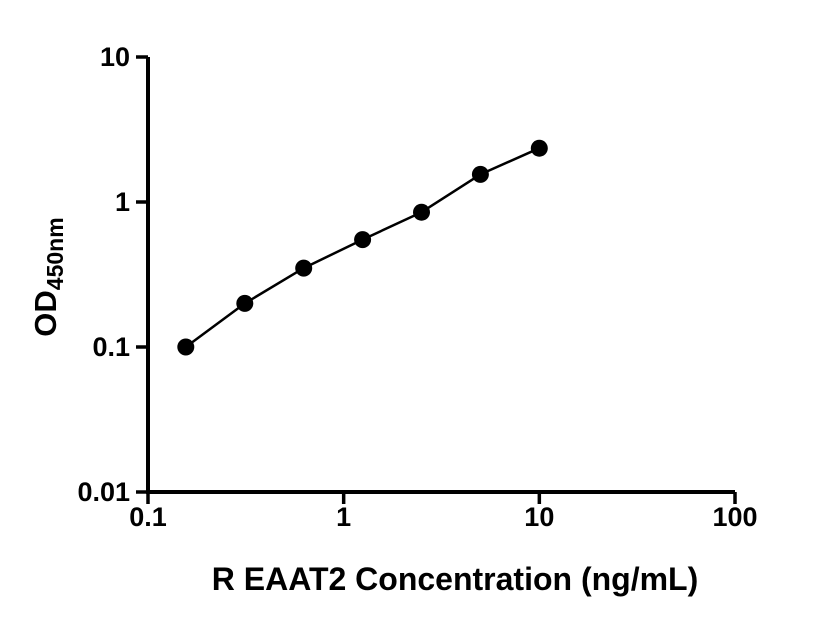 This screenshot has height=640, width=816. Describe the element at coordinates (122, 202) in the screenshot. I see `y-tick-label: 1` at that location.